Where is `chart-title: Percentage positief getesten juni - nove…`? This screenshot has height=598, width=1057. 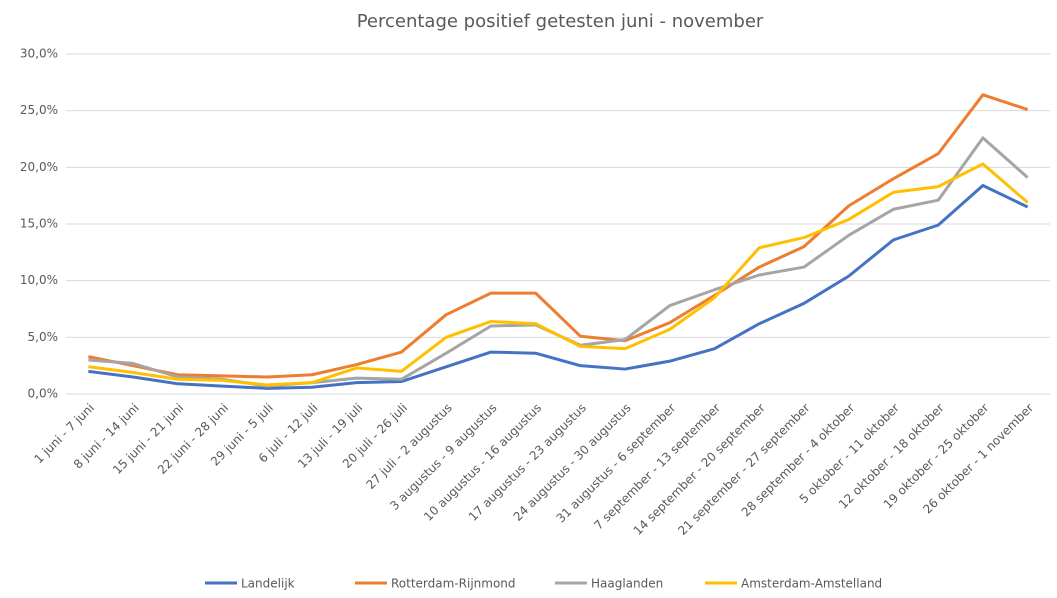
chart-title: Percentage positief getesten juni - nove… is located at coordinates (560, 21).